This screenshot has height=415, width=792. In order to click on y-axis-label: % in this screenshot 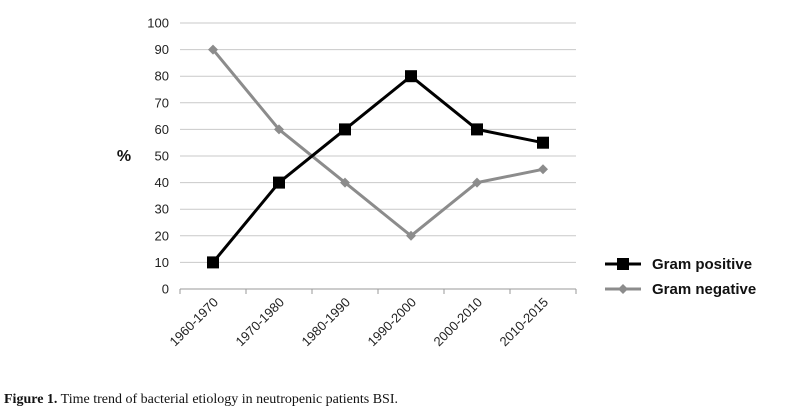, I will do `click(124, 156)`.